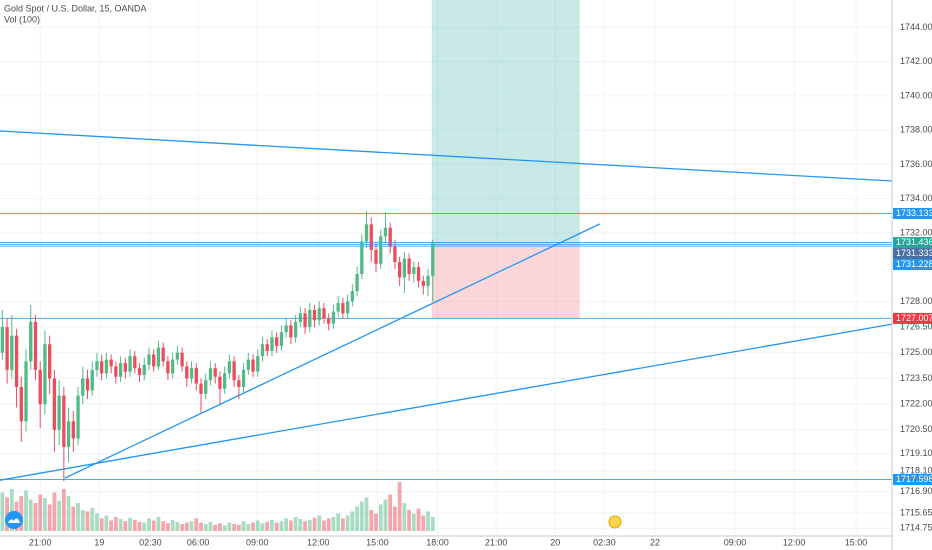  I want to click on x-tick-label: 09:00, so click(735, 542).